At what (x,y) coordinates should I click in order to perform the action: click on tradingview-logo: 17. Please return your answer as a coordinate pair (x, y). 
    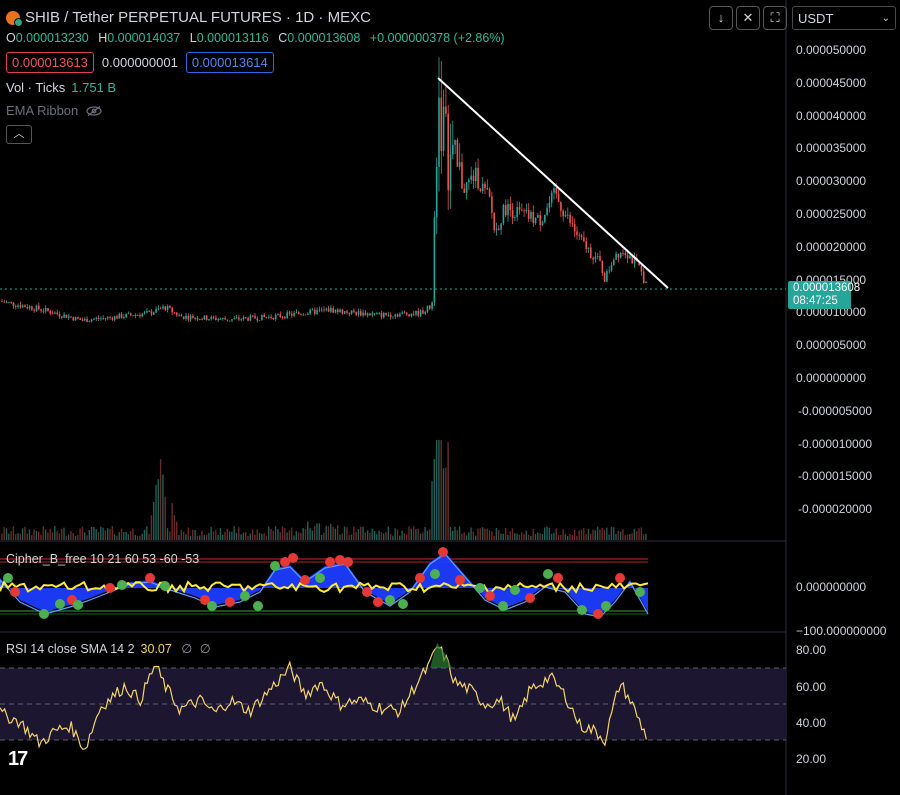
    Looking at the image, I should click on (18, 759).